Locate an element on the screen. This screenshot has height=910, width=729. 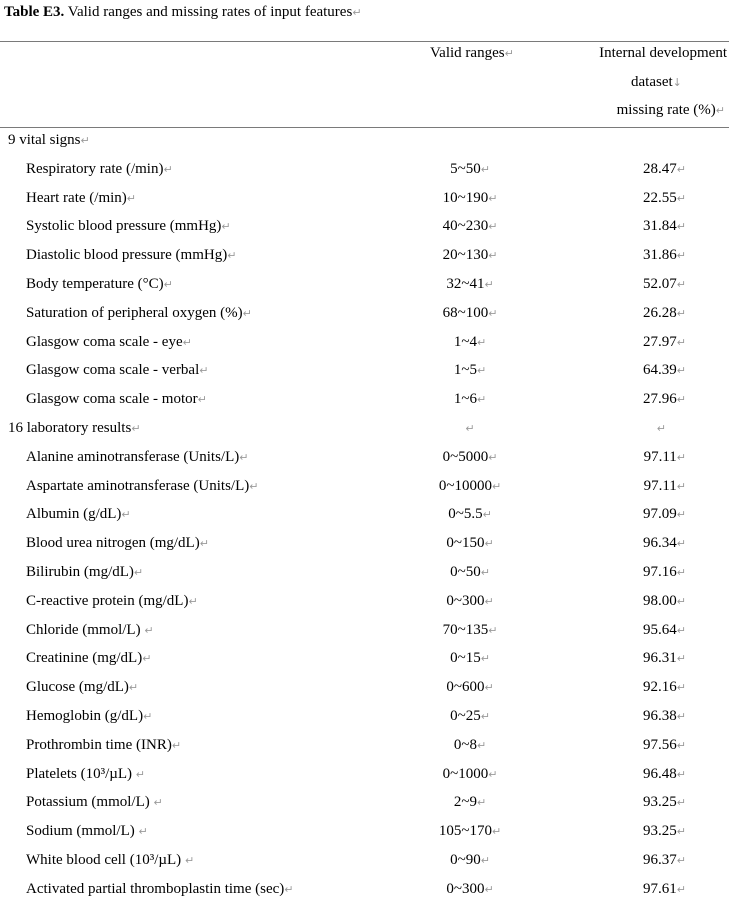
table-top-rule is located at coordinates (364, 41).